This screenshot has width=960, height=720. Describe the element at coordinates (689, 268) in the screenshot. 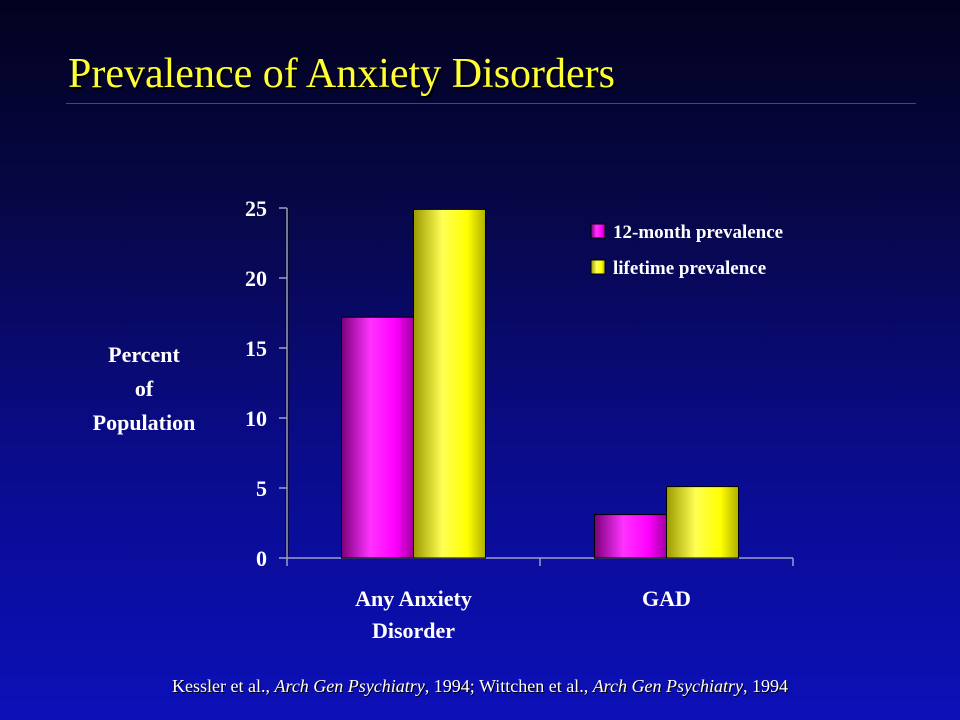

I see `legend-label: lifetime prevalence` at that location.